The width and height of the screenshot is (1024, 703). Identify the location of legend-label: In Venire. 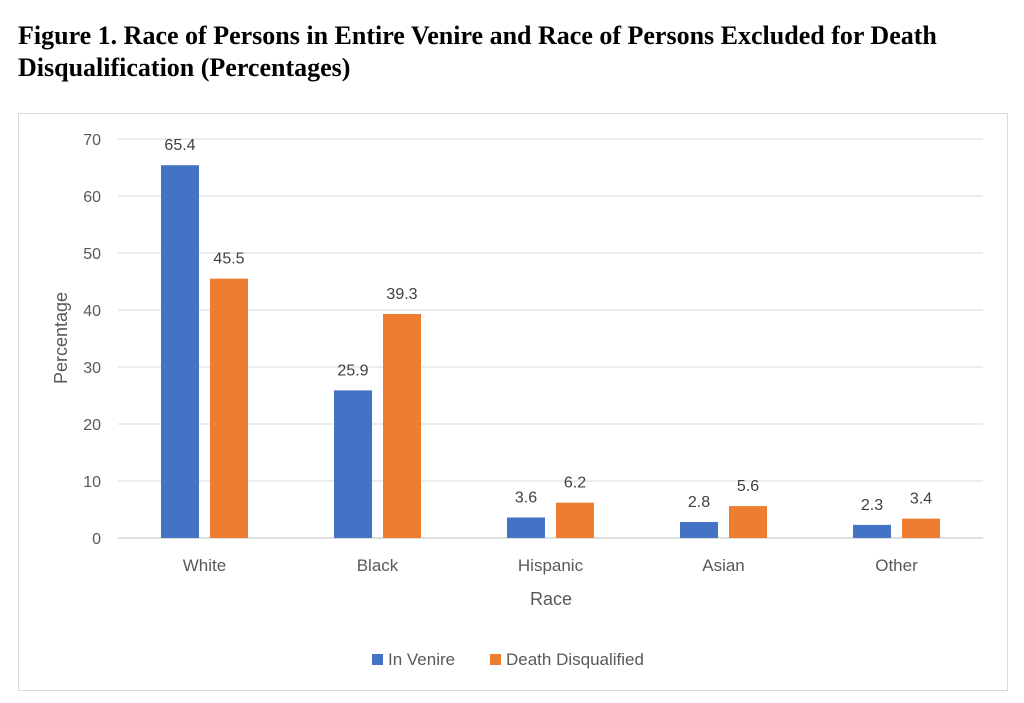
(421, 659).